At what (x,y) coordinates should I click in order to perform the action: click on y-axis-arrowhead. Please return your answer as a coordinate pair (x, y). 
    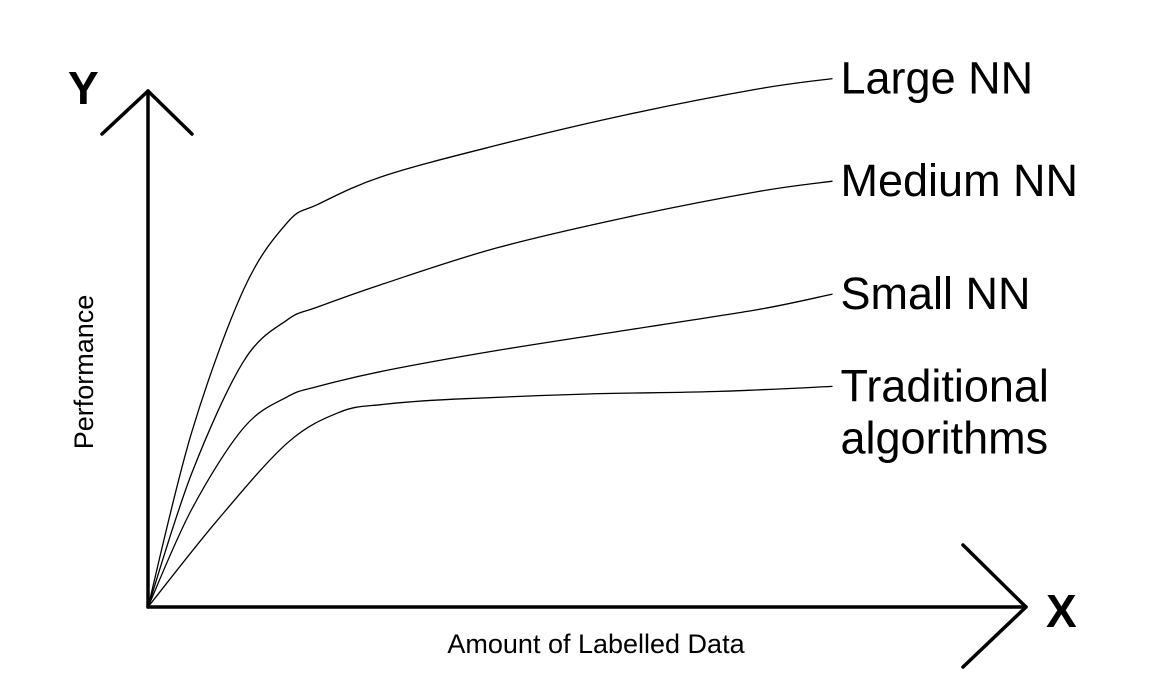
    Looking at the image, I should click on (147, 112).